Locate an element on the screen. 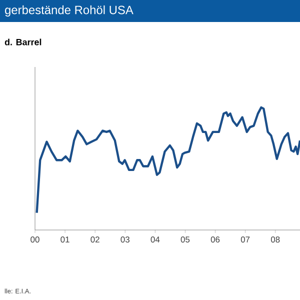  x-tick-label: 03 is located at coordinates (125, 239).